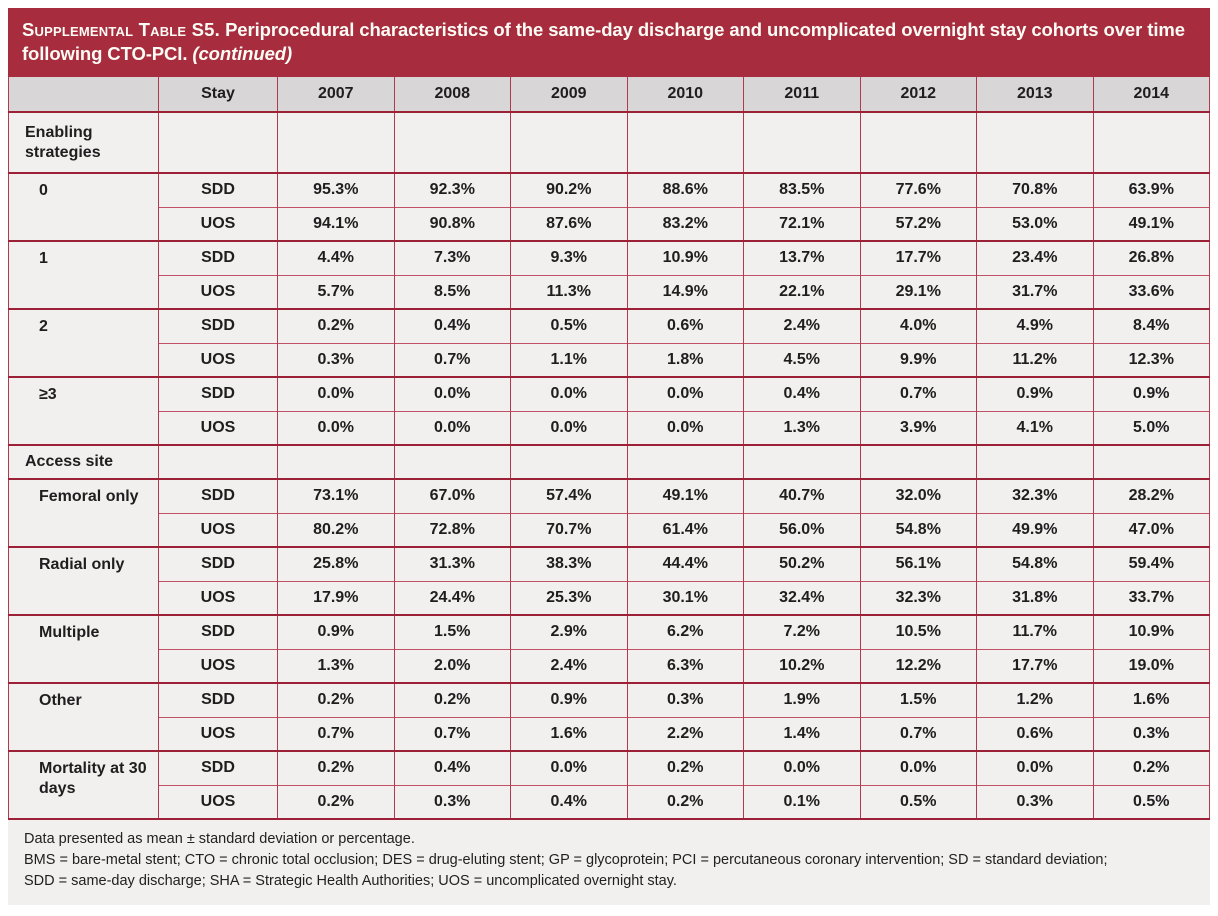  Describe the element at coordinates (569, 631) in the screenshot. I see `value-cell: 2.9%` at that location.